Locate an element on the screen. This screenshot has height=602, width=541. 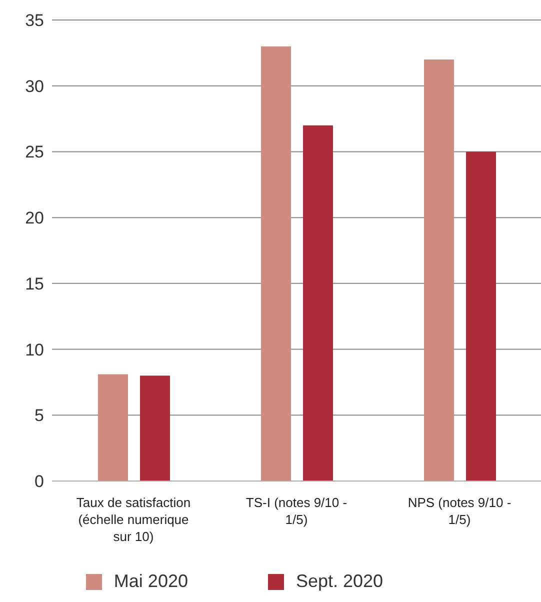
y-tick-label: 30 is located at coordinates (34, 86).